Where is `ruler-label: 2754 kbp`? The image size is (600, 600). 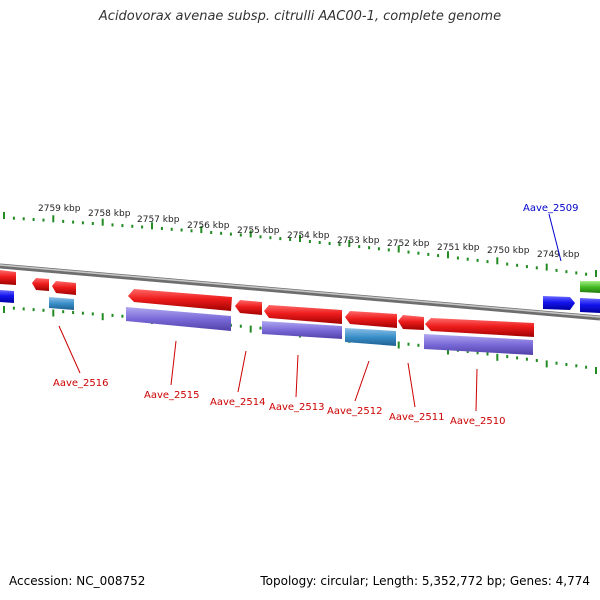
ruler-label: 2754 kbp is located at coordinates (308, 236).